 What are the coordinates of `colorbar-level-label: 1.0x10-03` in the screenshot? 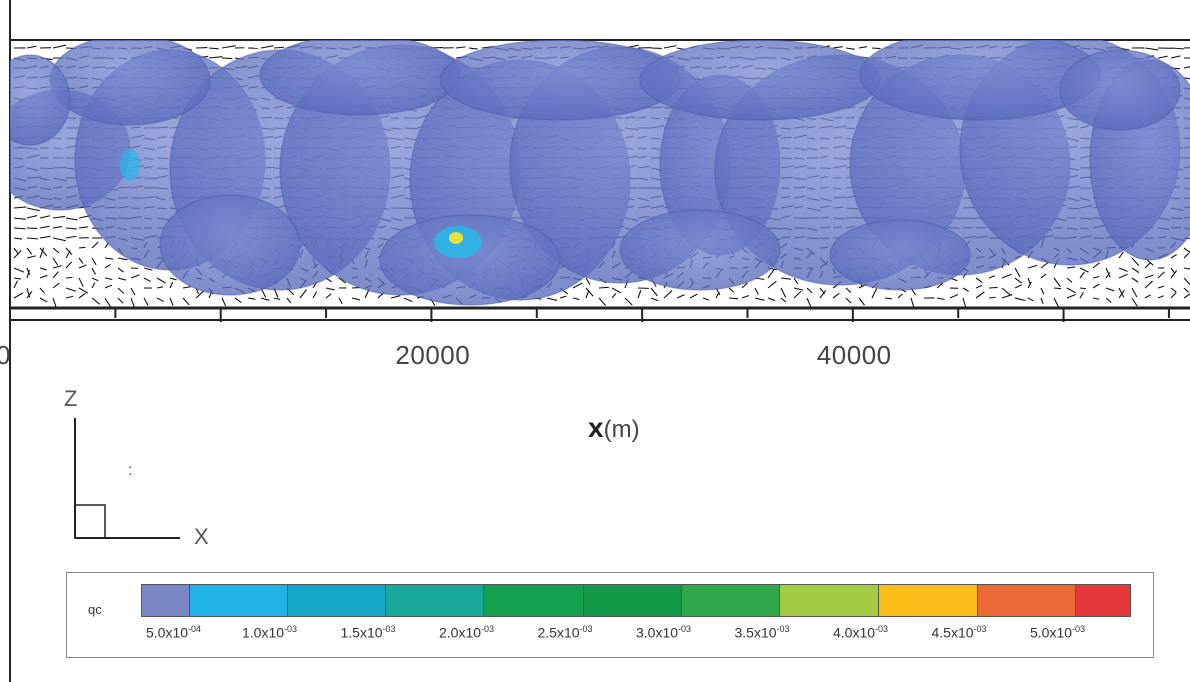 It's located at (270, 632).